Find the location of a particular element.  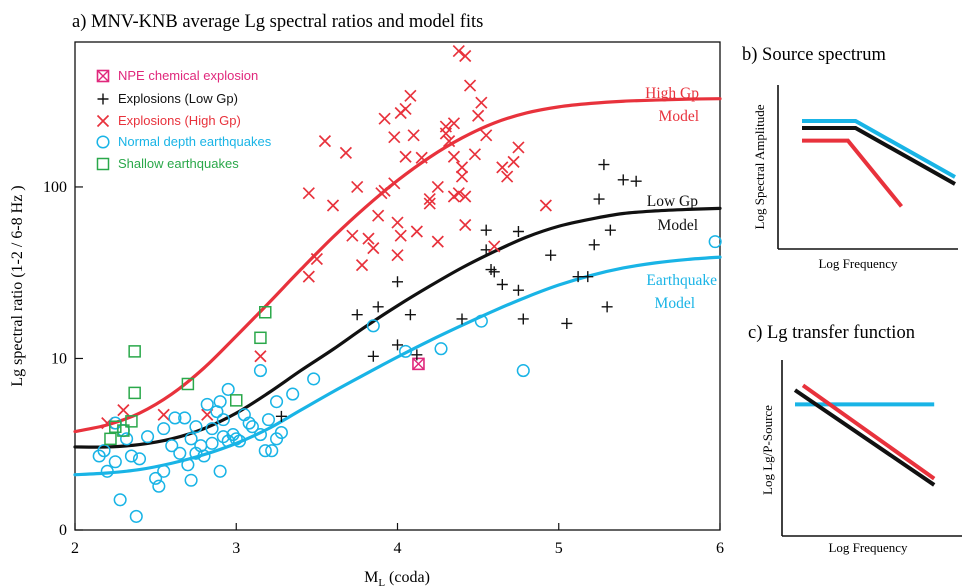

panel-b-lines is located at coordinates (879, 163).